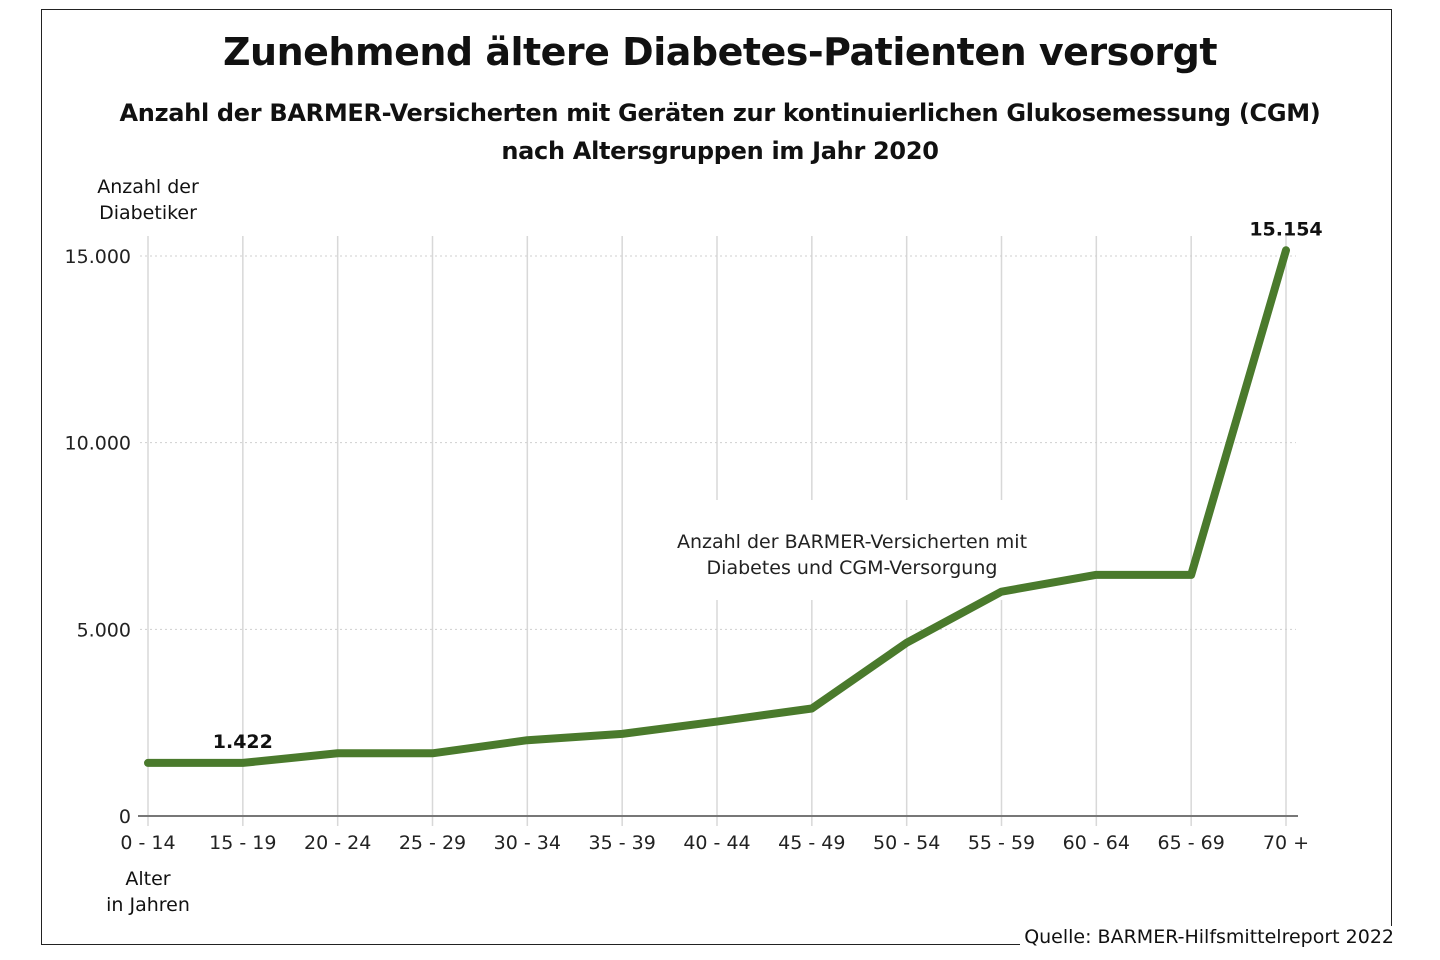 This screenshot has width=1440, height=960. Describe the element at coordinates (1285, 229) in the screenshot. I see `data-label: 15.154` at that location.